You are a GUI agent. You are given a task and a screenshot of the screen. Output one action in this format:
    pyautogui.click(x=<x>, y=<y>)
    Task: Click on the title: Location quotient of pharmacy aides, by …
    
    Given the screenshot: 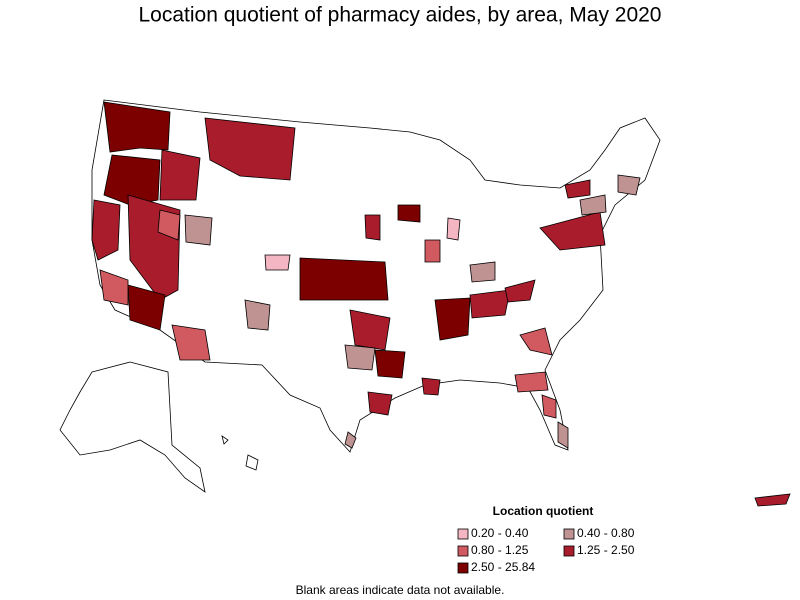 What is the action you would take?
    pyautogui.click(x=400, y=15)
    